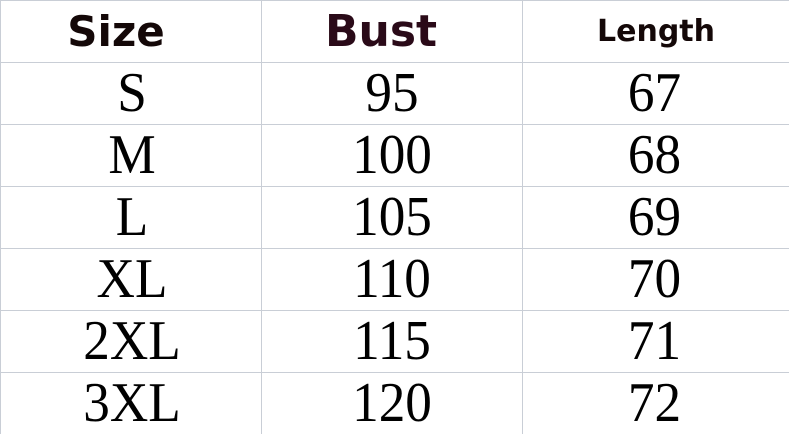  What do you see at coordinates (132, 341) in the screenshot?
I see `cell-size: 2XL` at bounding box center [132, 341].